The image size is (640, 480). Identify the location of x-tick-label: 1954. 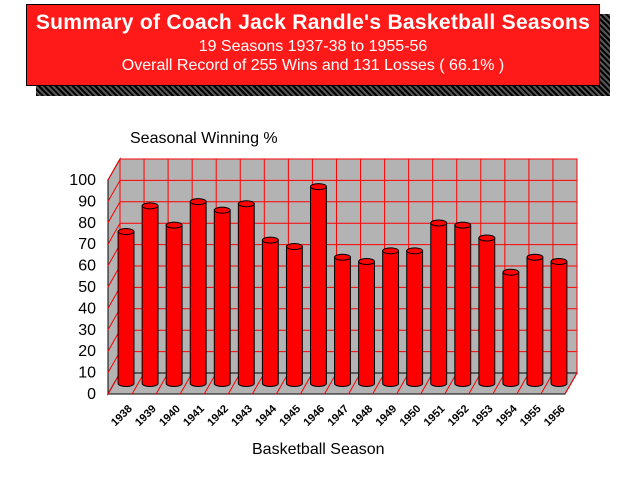
(507, 415).